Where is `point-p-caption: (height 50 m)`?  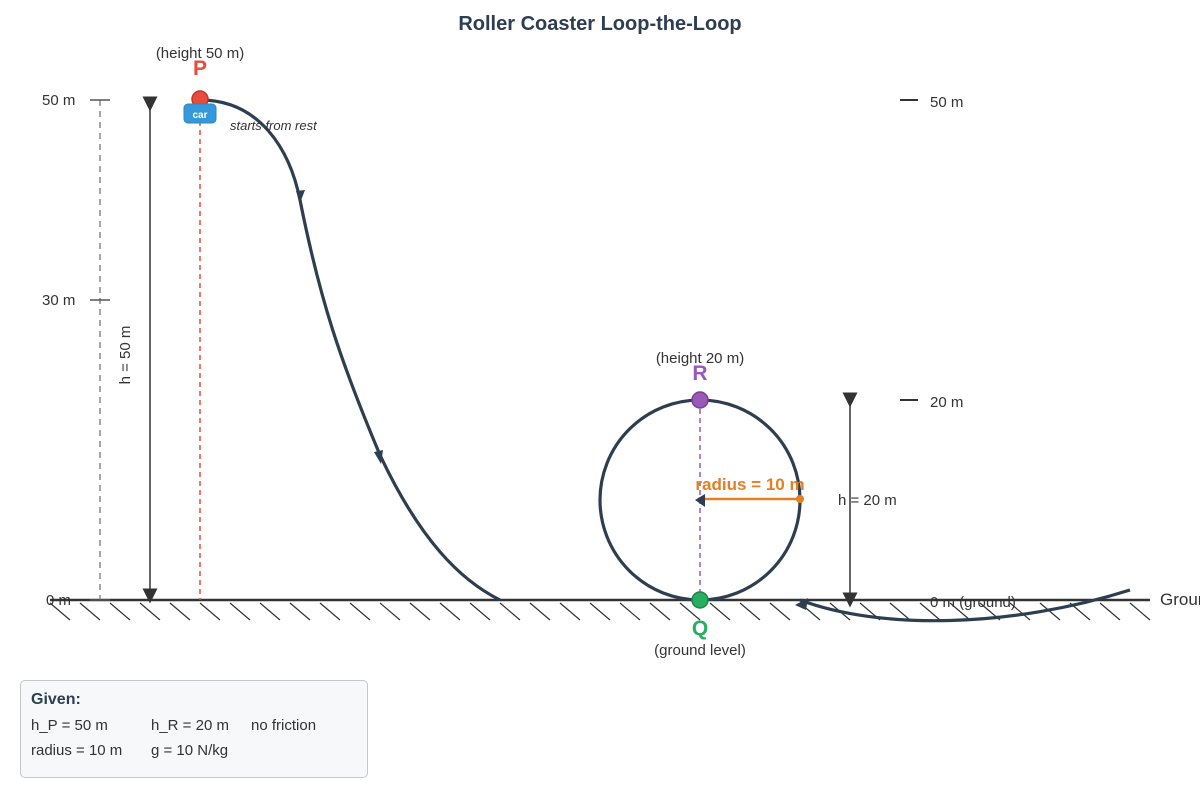 point-p-caption: (height 50 m) is located at coordinates (200, 53).